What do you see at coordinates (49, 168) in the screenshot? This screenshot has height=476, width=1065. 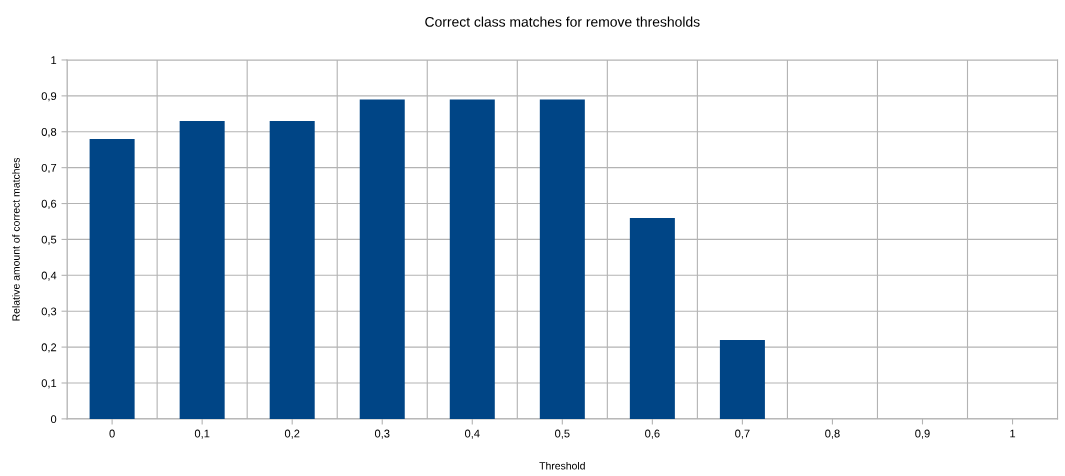 I see `y-tick-label: 0,7` at bounding box center [49, 168].